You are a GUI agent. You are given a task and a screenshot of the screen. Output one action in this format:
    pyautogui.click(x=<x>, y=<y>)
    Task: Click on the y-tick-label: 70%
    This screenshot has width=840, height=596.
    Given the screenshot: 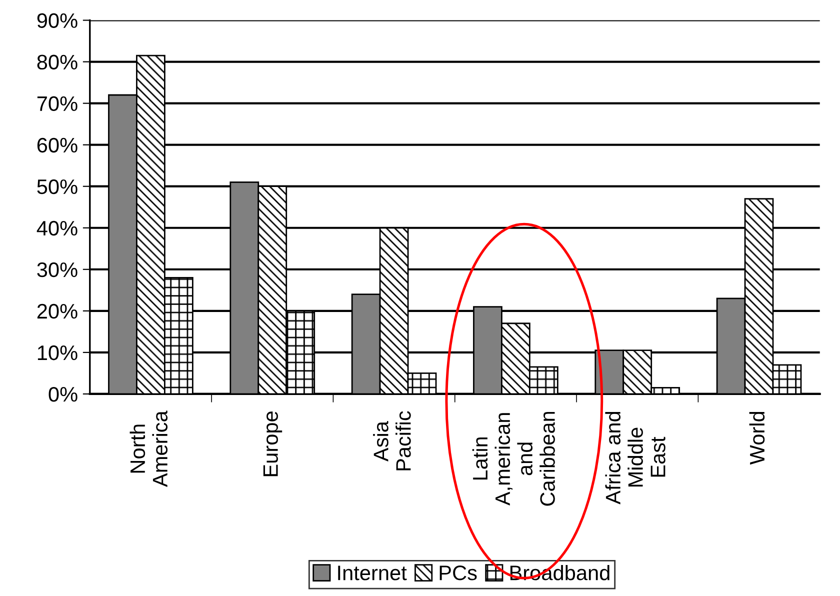 What is the action you would take?
    pyautogui.click(x=57, y=104)
    